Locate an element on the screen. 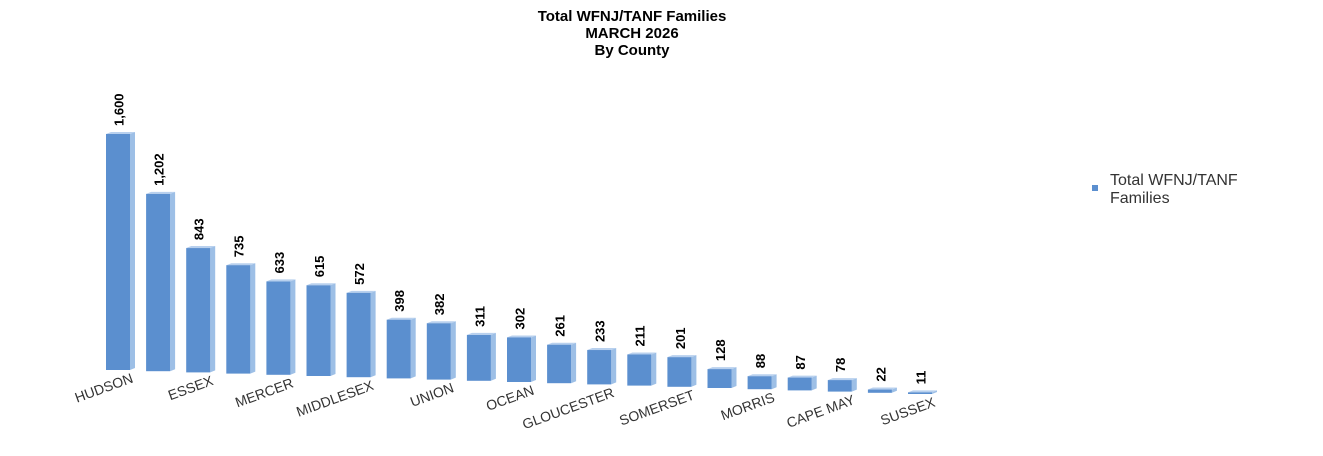 The image size is (1323, 456). value-label: 311 is located at coordinates (479, 316).